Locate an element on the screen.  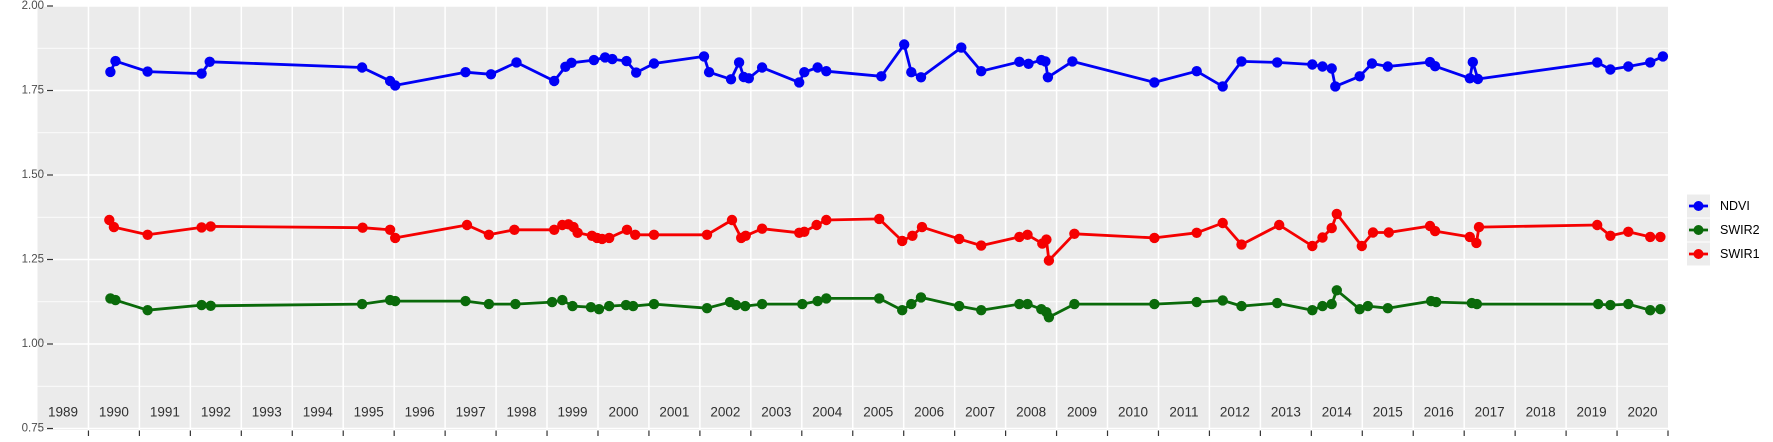
x-tick-label: 2017 is located at coordinates (1490, 412).